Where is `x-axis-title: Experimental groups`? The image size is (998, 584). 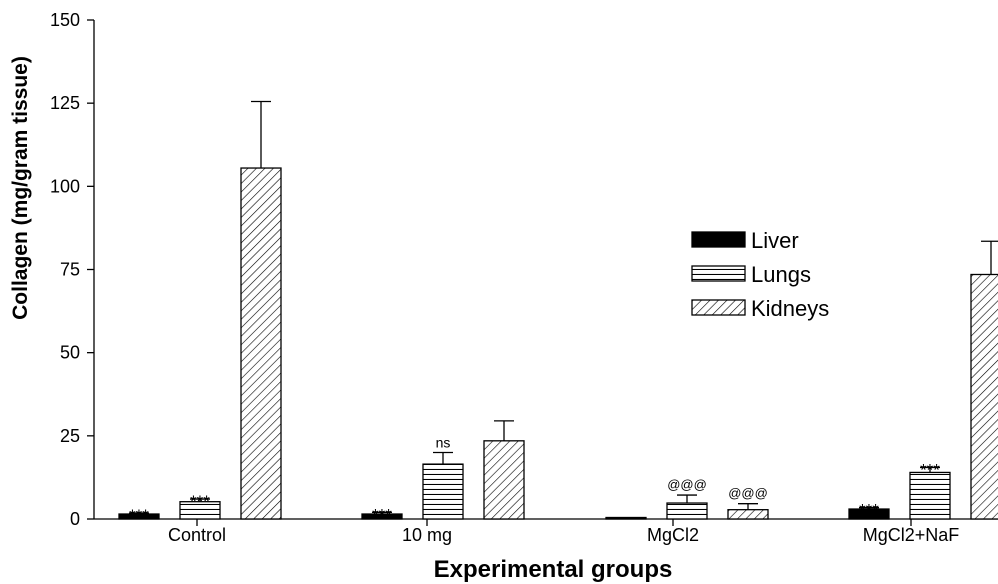
x-axis-title: Experimental groups is located at coordinates (553, 569).